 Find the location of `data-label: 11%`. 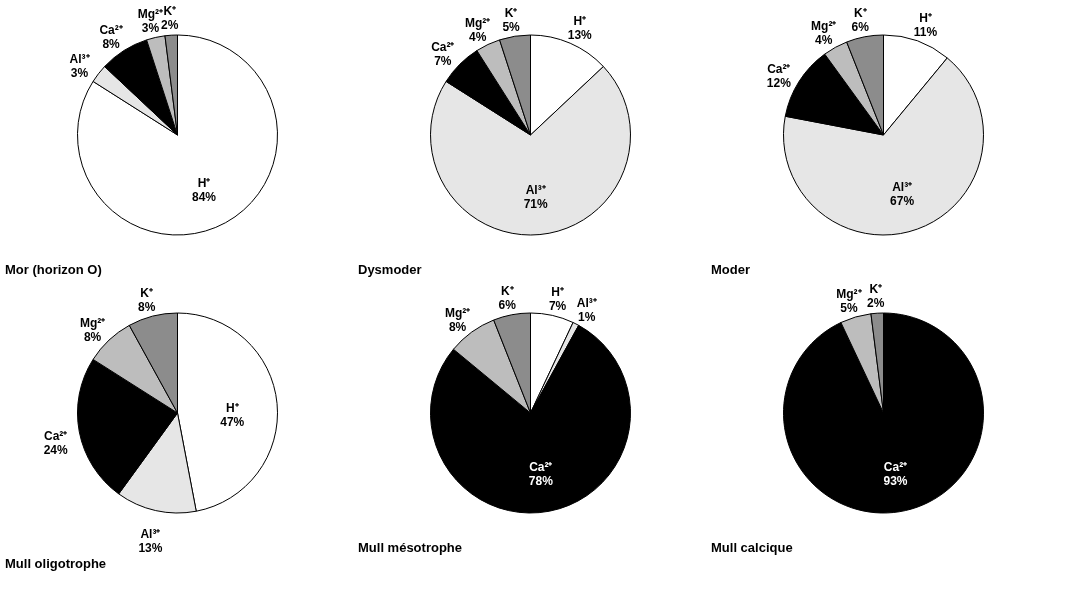

data-label: 11% is located at coordinates (925, 32).